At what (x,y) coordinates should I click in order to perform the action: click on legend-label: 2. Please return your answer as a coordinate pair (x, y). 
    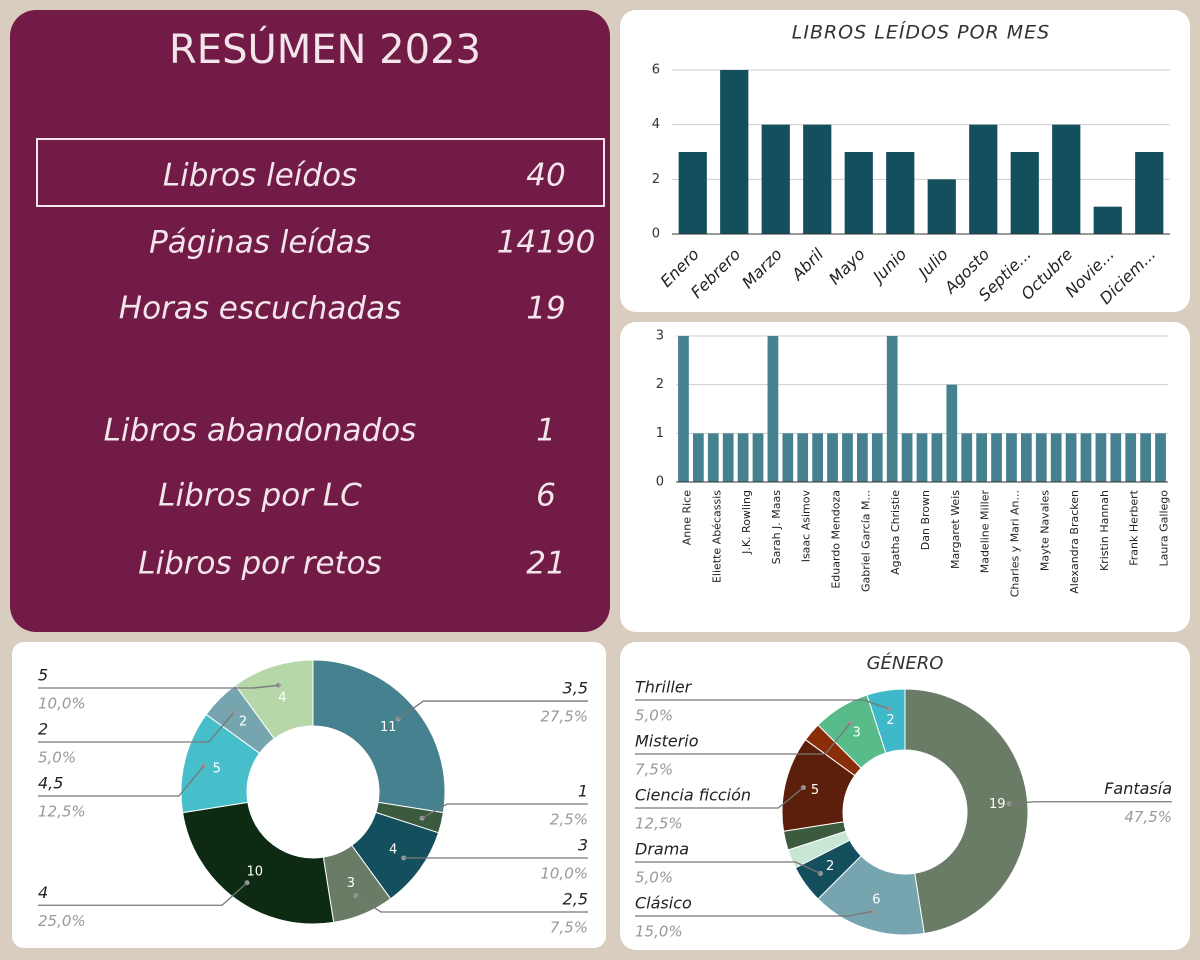
    Looking at the image, I should click on (43, 729).